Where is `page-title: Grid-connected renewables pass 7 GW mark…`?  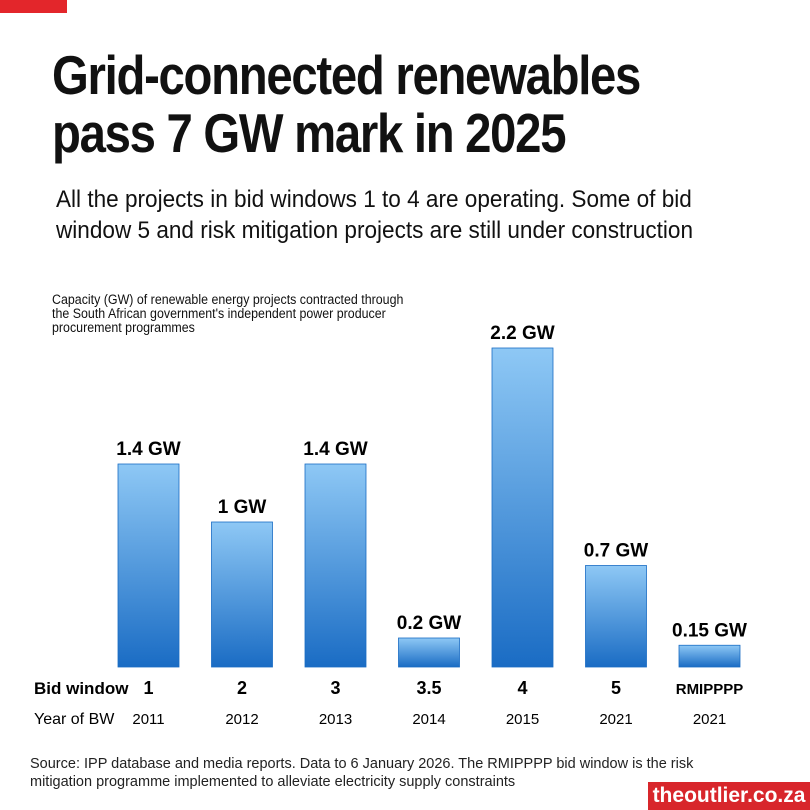 page-title: Grid-connected renewables pass 7 GW mark… is located at coordinates (346, 104).